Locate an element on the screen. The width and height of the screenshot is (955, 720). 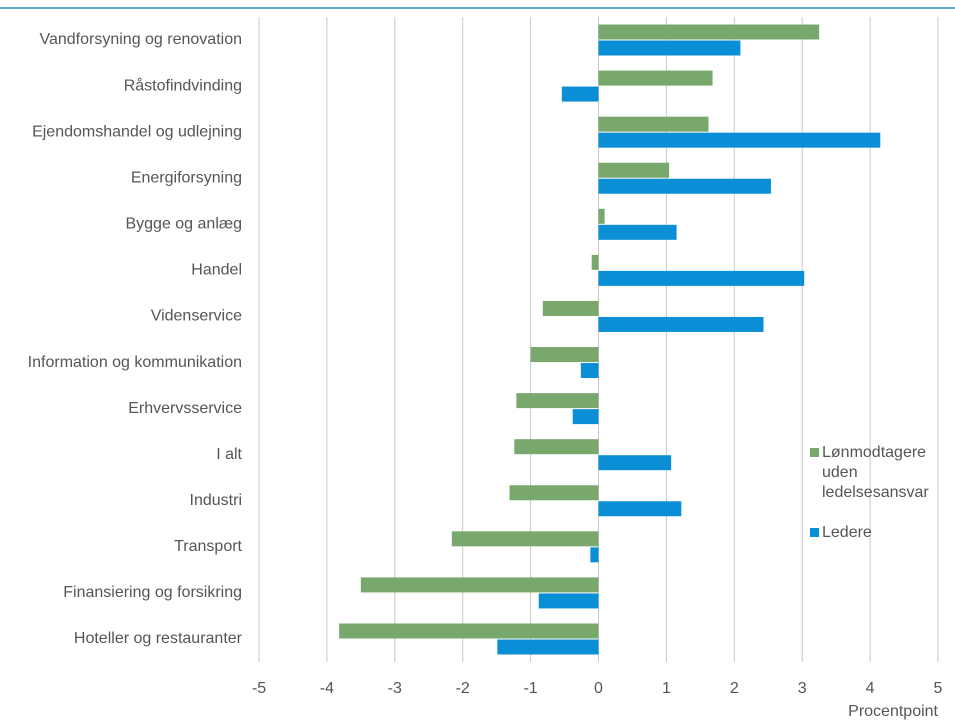
y-tick-label: Handel is located at coordinates (216, 270).